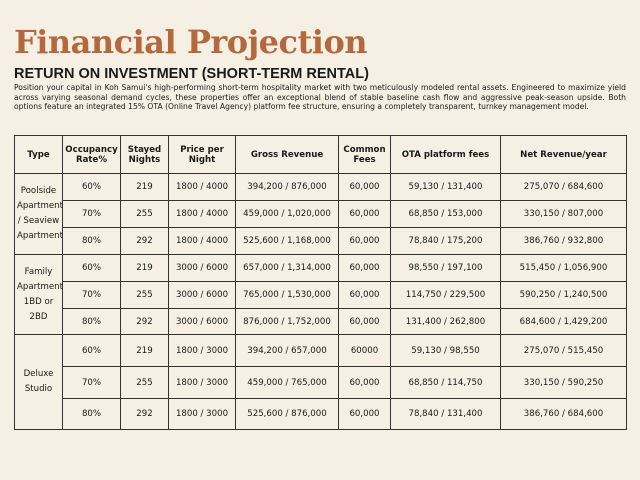 Image resolution: width=640 pixels, height=480 pixels. What do you see at coordinates (38, 294) in the screenshot?
I see `type-cell: Family Apartment 1BD or 2BD` at bounding box center [38, 294].